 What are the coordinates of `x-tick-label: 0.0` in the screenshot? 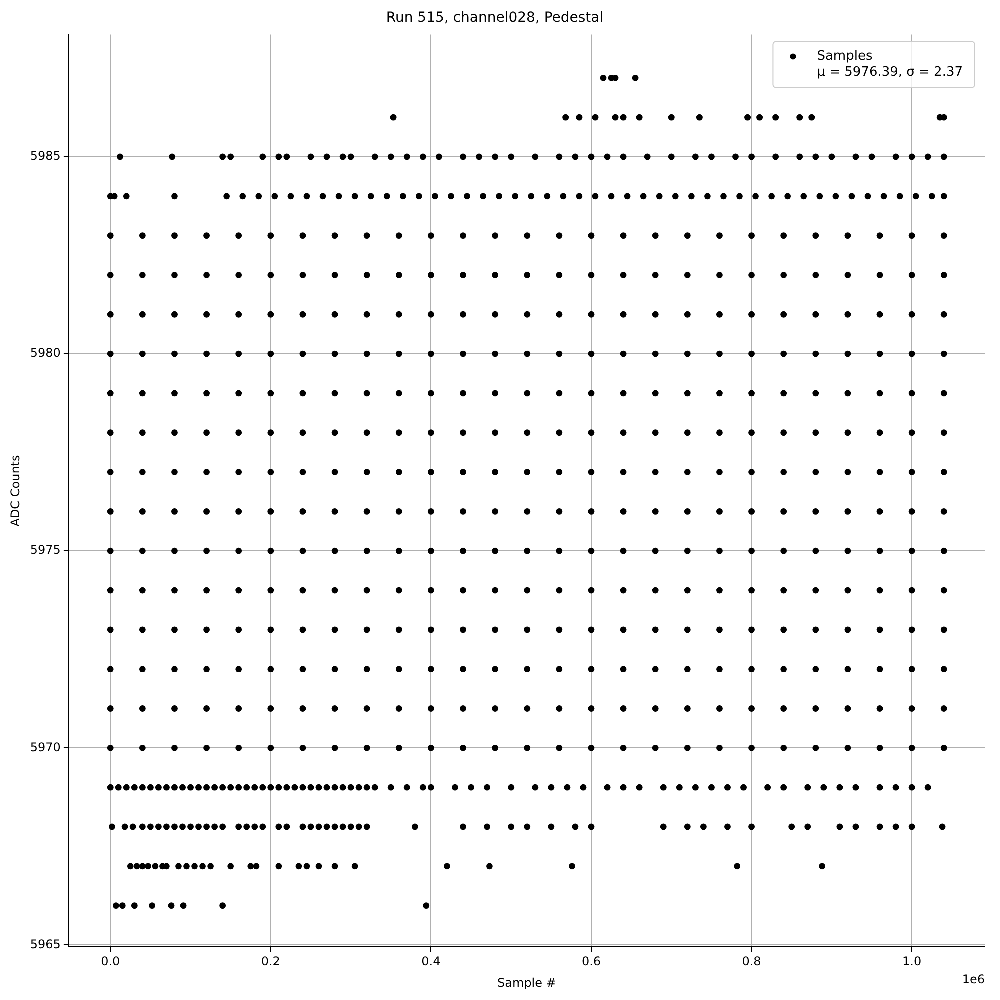 It's located at (110, 961).